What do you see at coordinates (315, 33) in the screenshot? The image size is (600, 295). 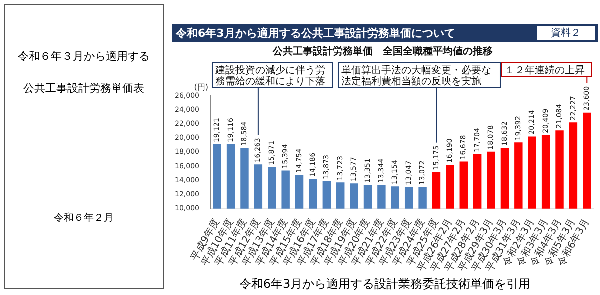 I see `chart-subtitle: 令和6年3月から適用する公共工事設計労務単価について` at bounding box center [315, 33].